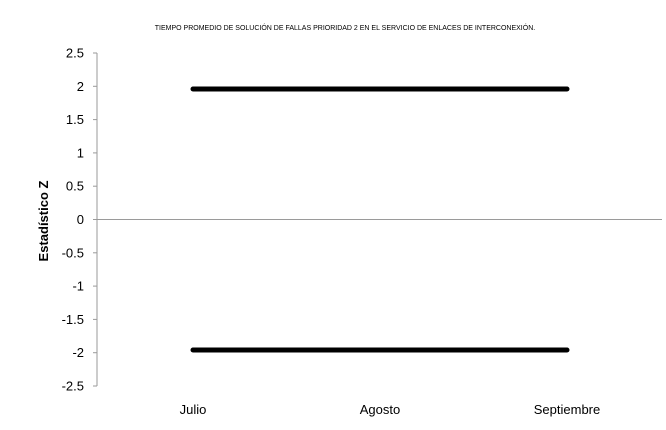 Image resolution: width=666 pixels, height=430 pixels. I want to click on y-tick-label: 0, so click(80, 219).